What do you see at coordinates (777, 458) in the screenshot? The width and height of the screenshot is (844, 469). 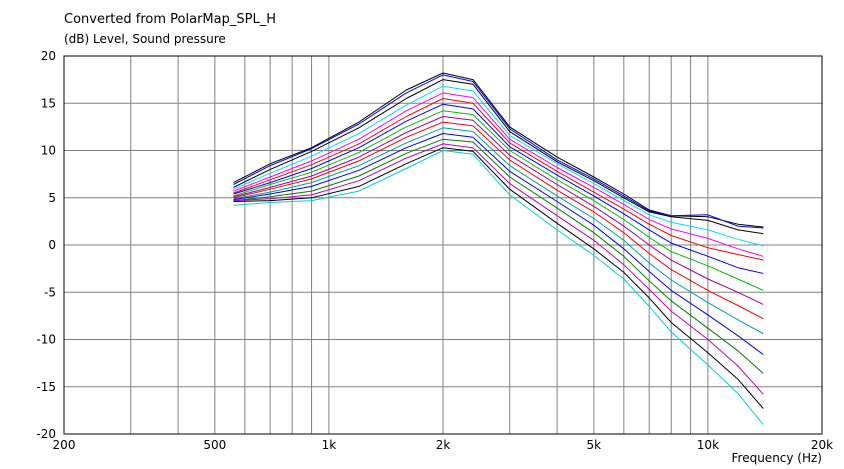 I see `x-axis-label: Frequency (Hz)` at bounding box center [777, 458].